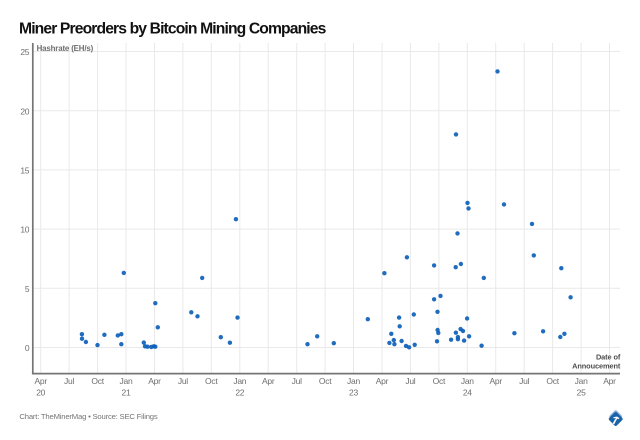 This screenshot has width=640, height=440. I want to click on svg-text: Date of, so click(608, 356).